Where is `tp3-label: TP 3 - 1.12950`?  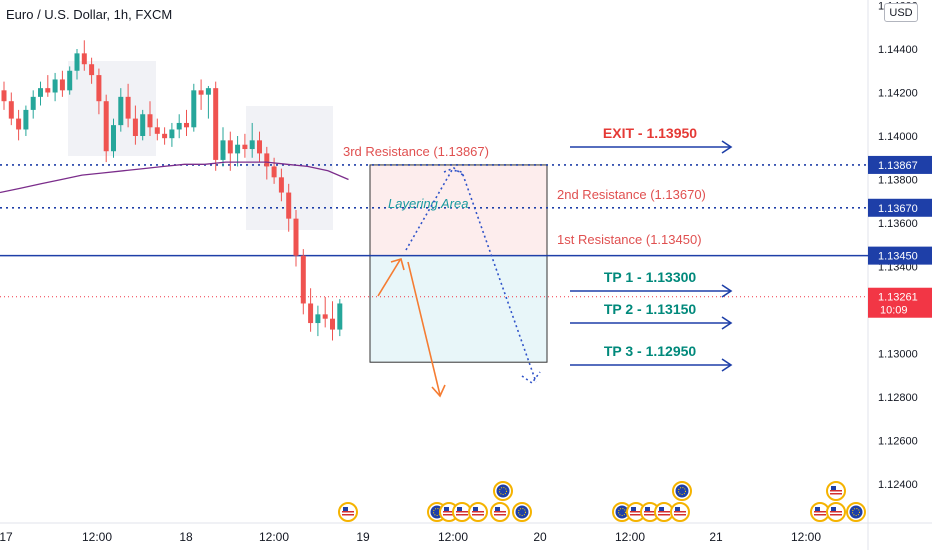 tp3-label: TP 3 - 1.12950 is located at coordinates (650, 351).